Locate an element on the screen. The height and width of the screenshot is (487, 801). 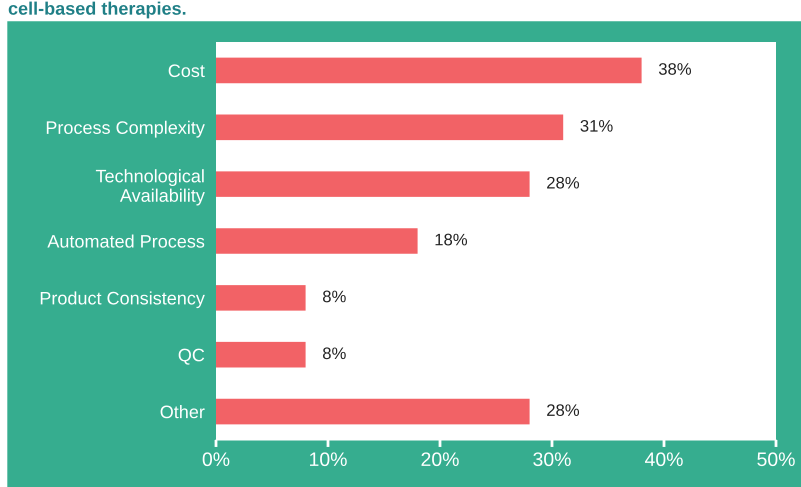
x-tick-label: 0% is located at coordinates (216, 459).